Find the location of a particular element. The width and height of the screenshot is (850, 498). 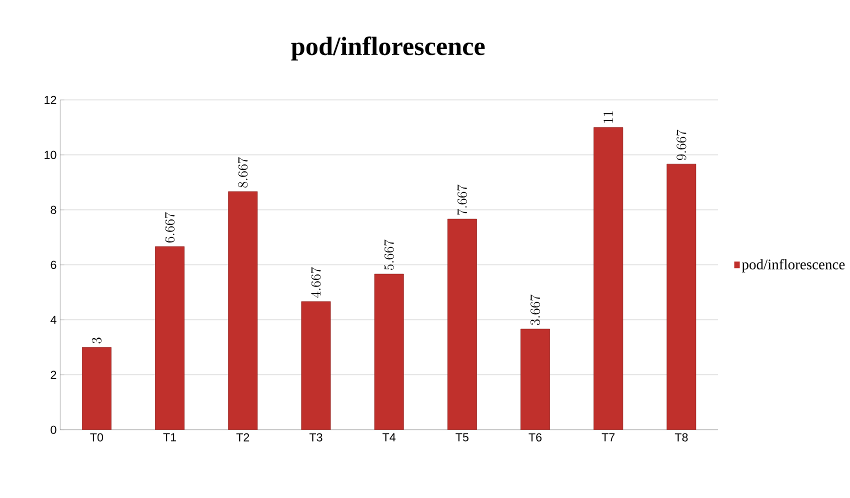

x-tick-label: T7 is located at coordinates (608, 437).